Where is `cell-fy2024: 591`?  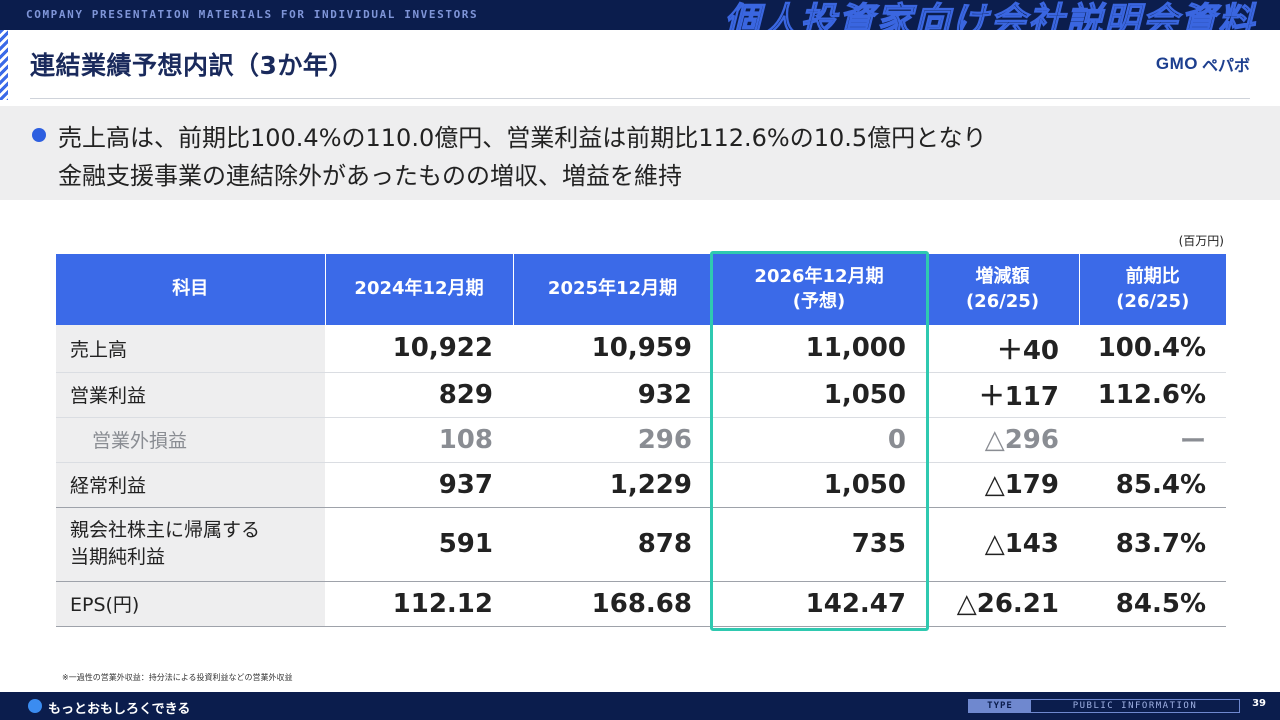
cell-fy2024: 591 is located at coordinates (419, 544).